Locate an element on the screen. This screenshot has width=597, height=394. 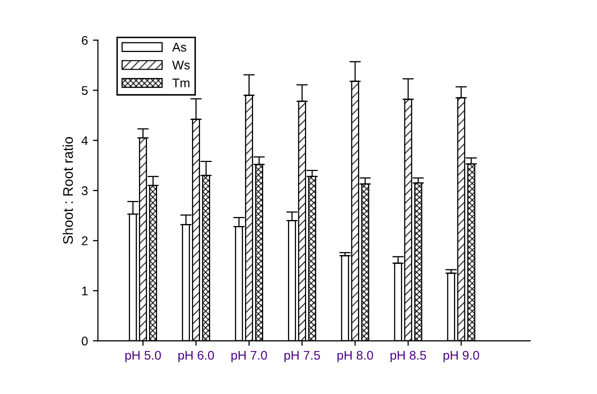
y-tick-label: 3 is located at coordinates (85, 191).